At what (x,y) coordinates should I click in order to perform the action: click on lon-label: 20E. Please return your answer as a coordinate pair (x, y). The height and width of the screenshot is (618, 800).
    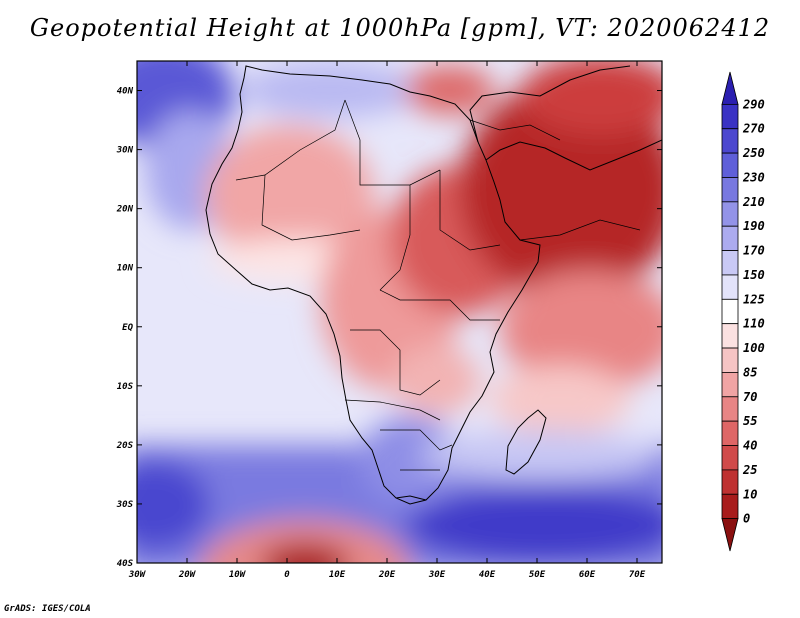
    Looking at the image, I should click on (387, 575).